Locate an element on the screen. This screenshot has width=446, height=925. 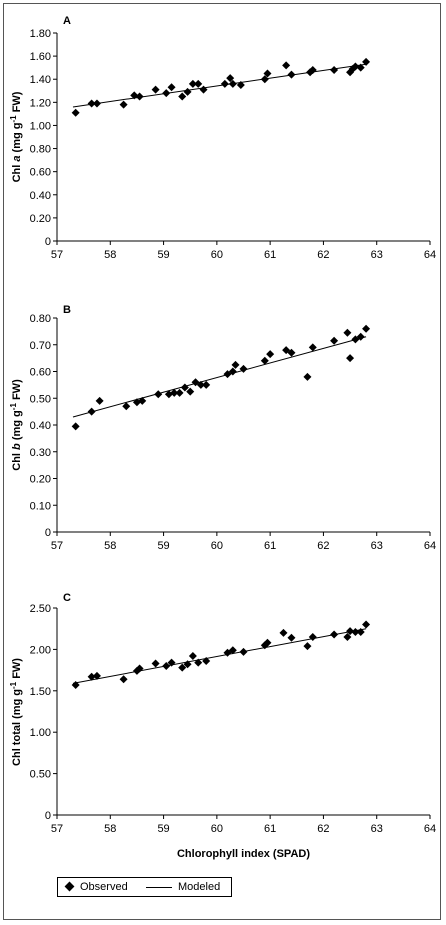
panel-label: B is located at coordinates (67, 310).